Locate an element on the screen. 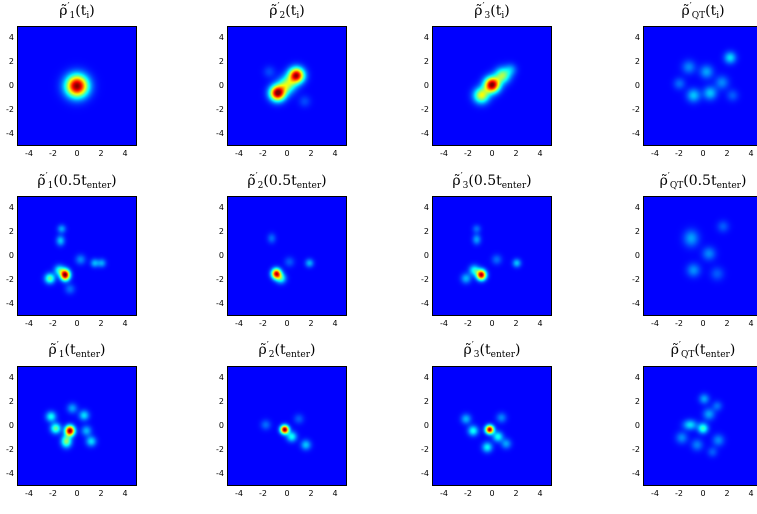  panel-title: ρ̃′1(tenter) is located at coordinates (83, 350).